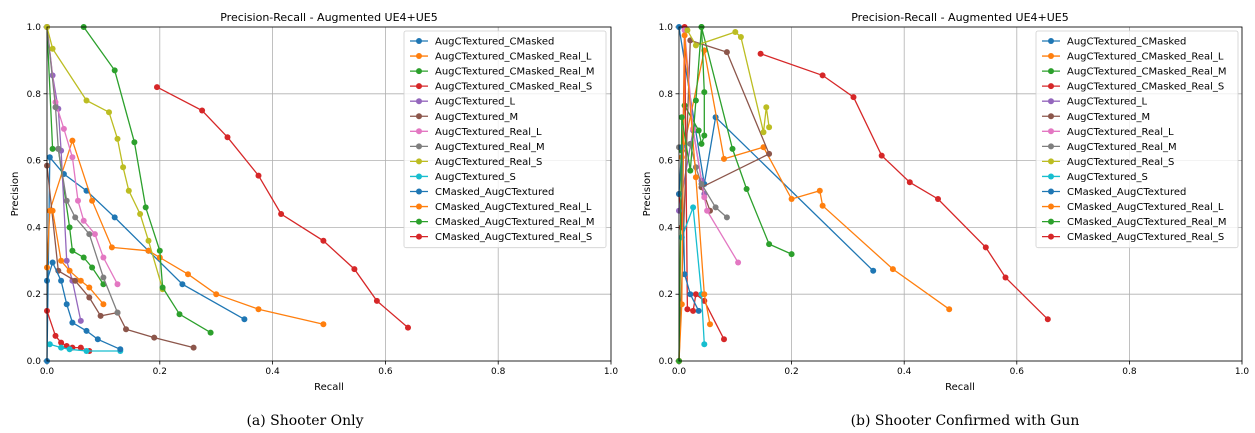 The image size is (1255, 433). Describe the element at coordinates (501, 87) in the screenshot. I see `legend-item: AugCTextured_CMasked_Real_S` at that location.